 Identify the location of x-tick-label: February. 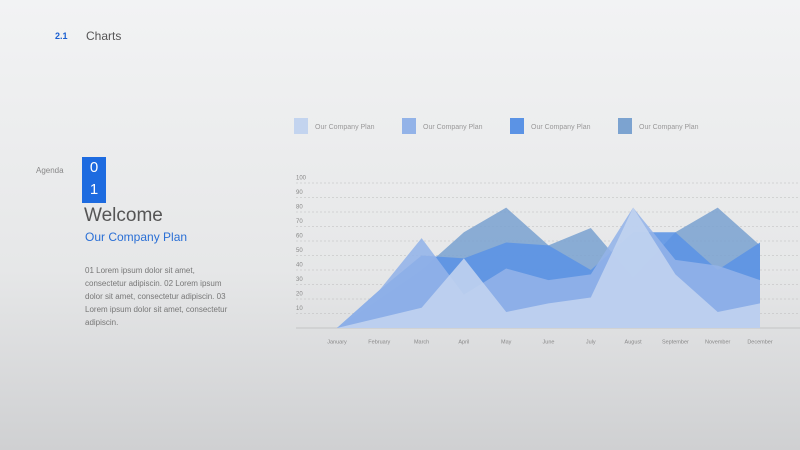
(379, 342).